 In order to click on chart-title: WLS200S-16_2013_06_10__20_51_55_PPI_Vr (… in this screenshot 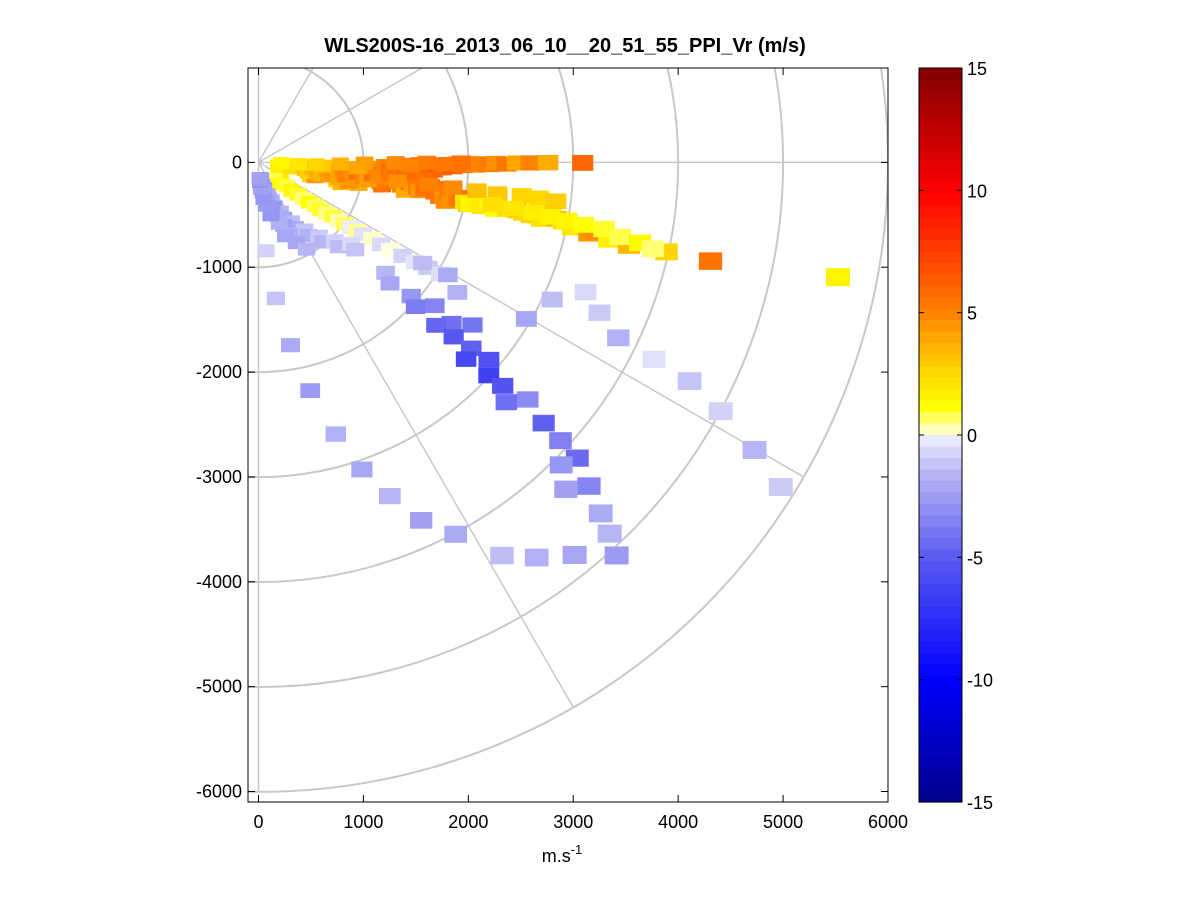, I will do `click(564, 46)`.